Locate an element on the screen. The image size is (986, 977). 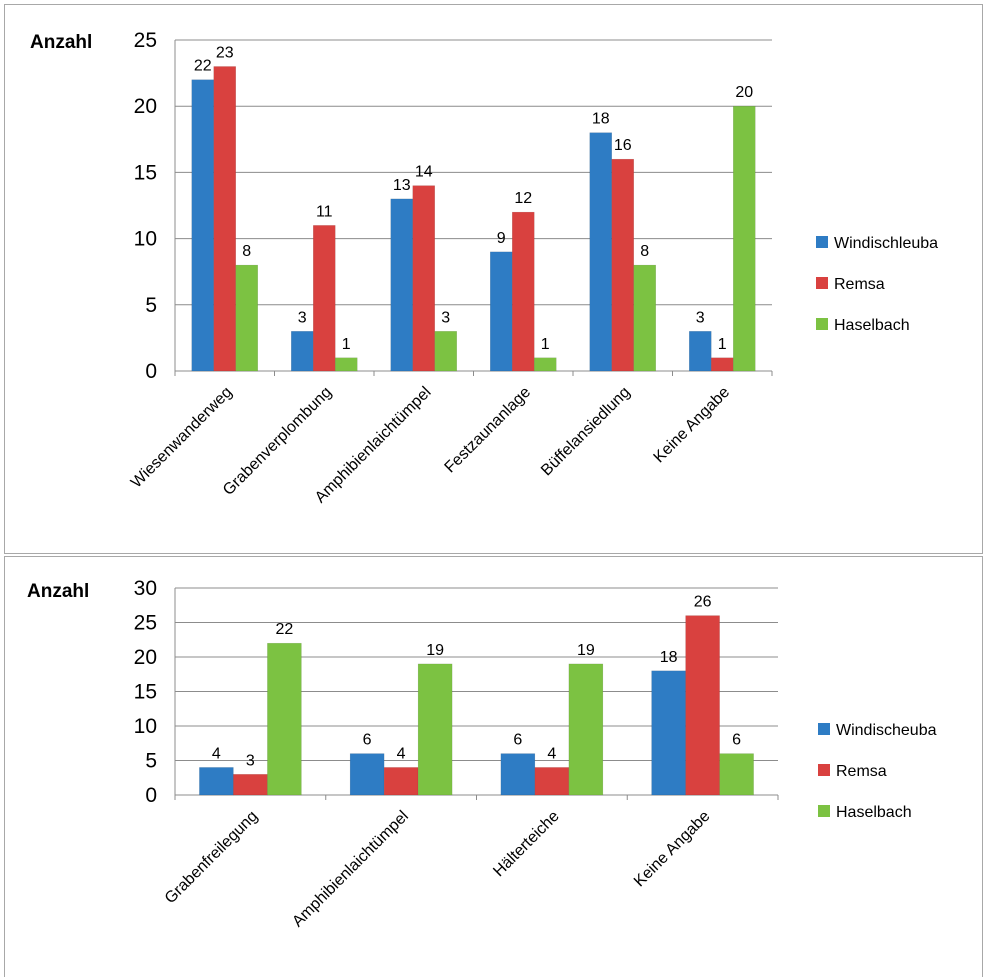
x-tick-label: Hälterteiche is located at coordinates (526, 844).